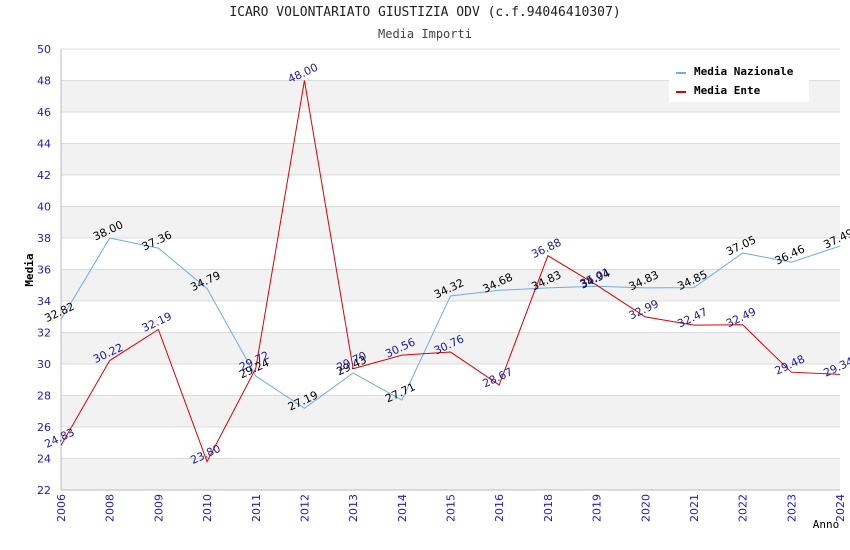  Describe the element at coordinates (158, 508) in the screenshot. I see `x-tick-label: 2009` at that location.